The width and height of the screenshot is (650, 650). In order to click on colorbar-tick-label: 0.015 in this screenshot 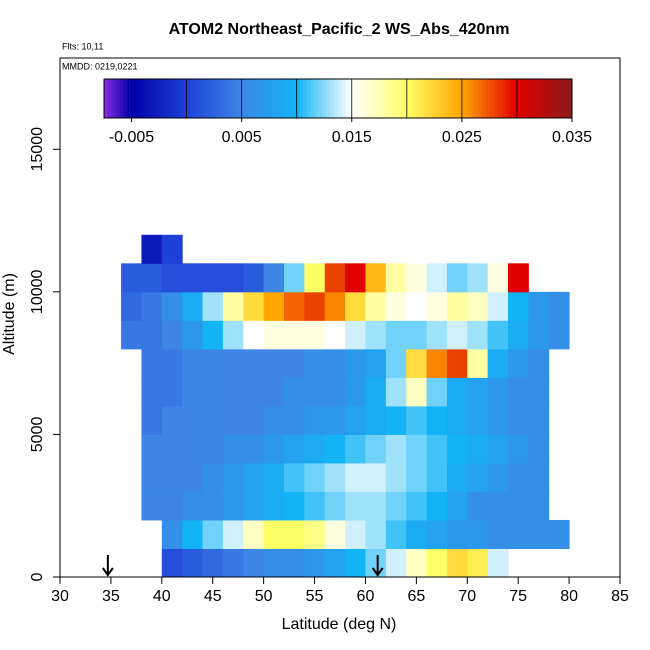, I will do `click(352, 137)`.